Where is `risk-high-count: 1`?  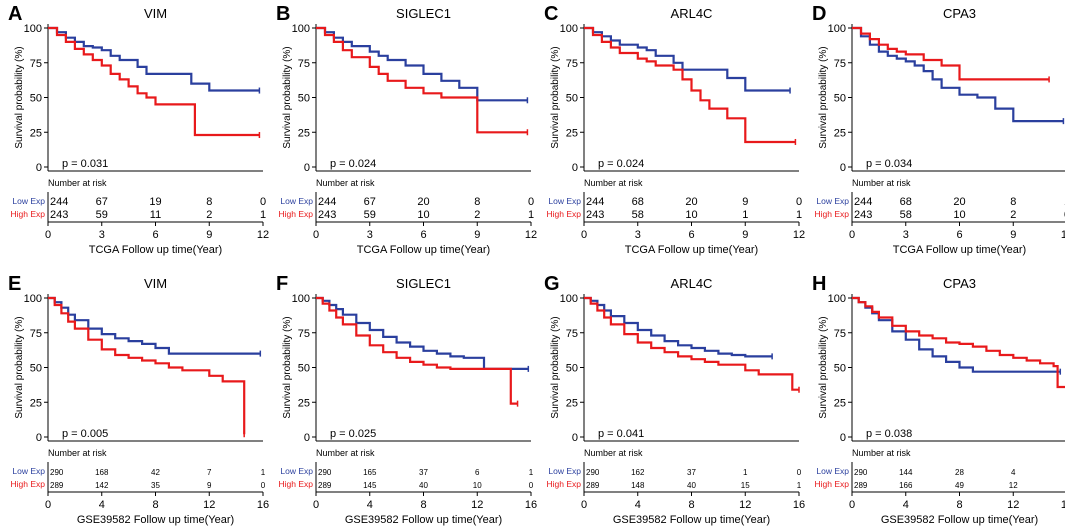 risk-high-count: 1 is located at coordinates (745, 215).